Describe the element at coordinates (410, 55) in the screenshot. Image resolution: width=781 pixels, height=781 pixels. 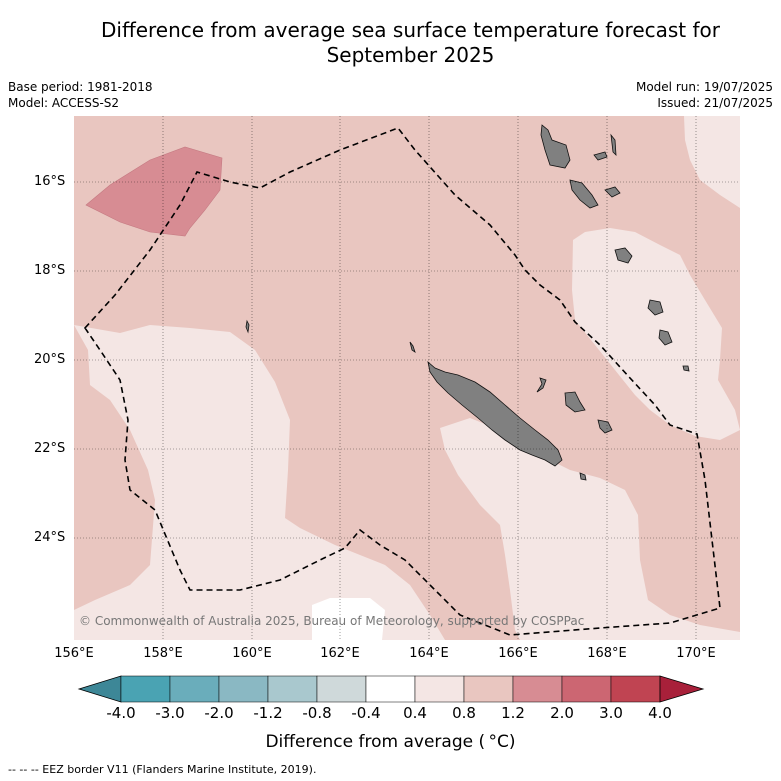
I see `map-title-line2: September 2025` at that location.